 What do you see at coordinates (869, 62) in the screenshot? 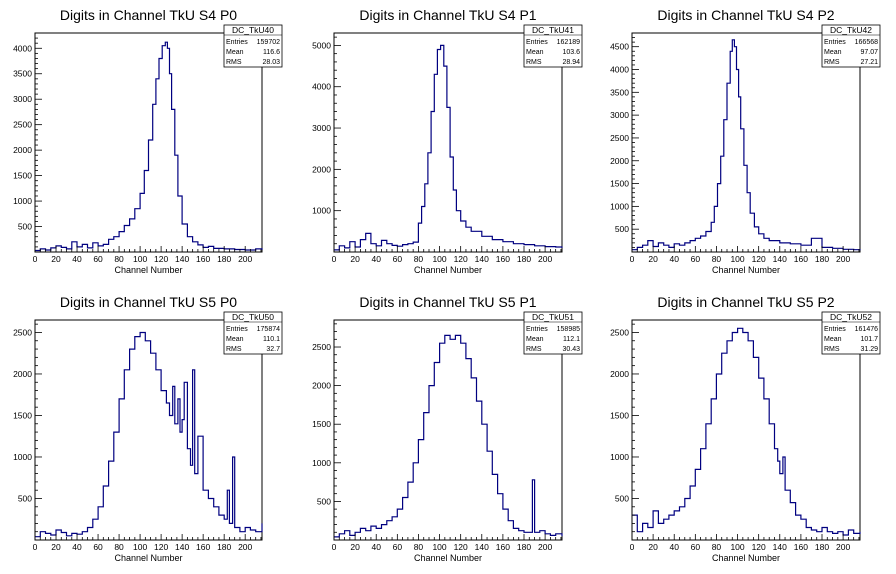
I see `stats-value-rms: 27.21` at bounding box center [869, 62].